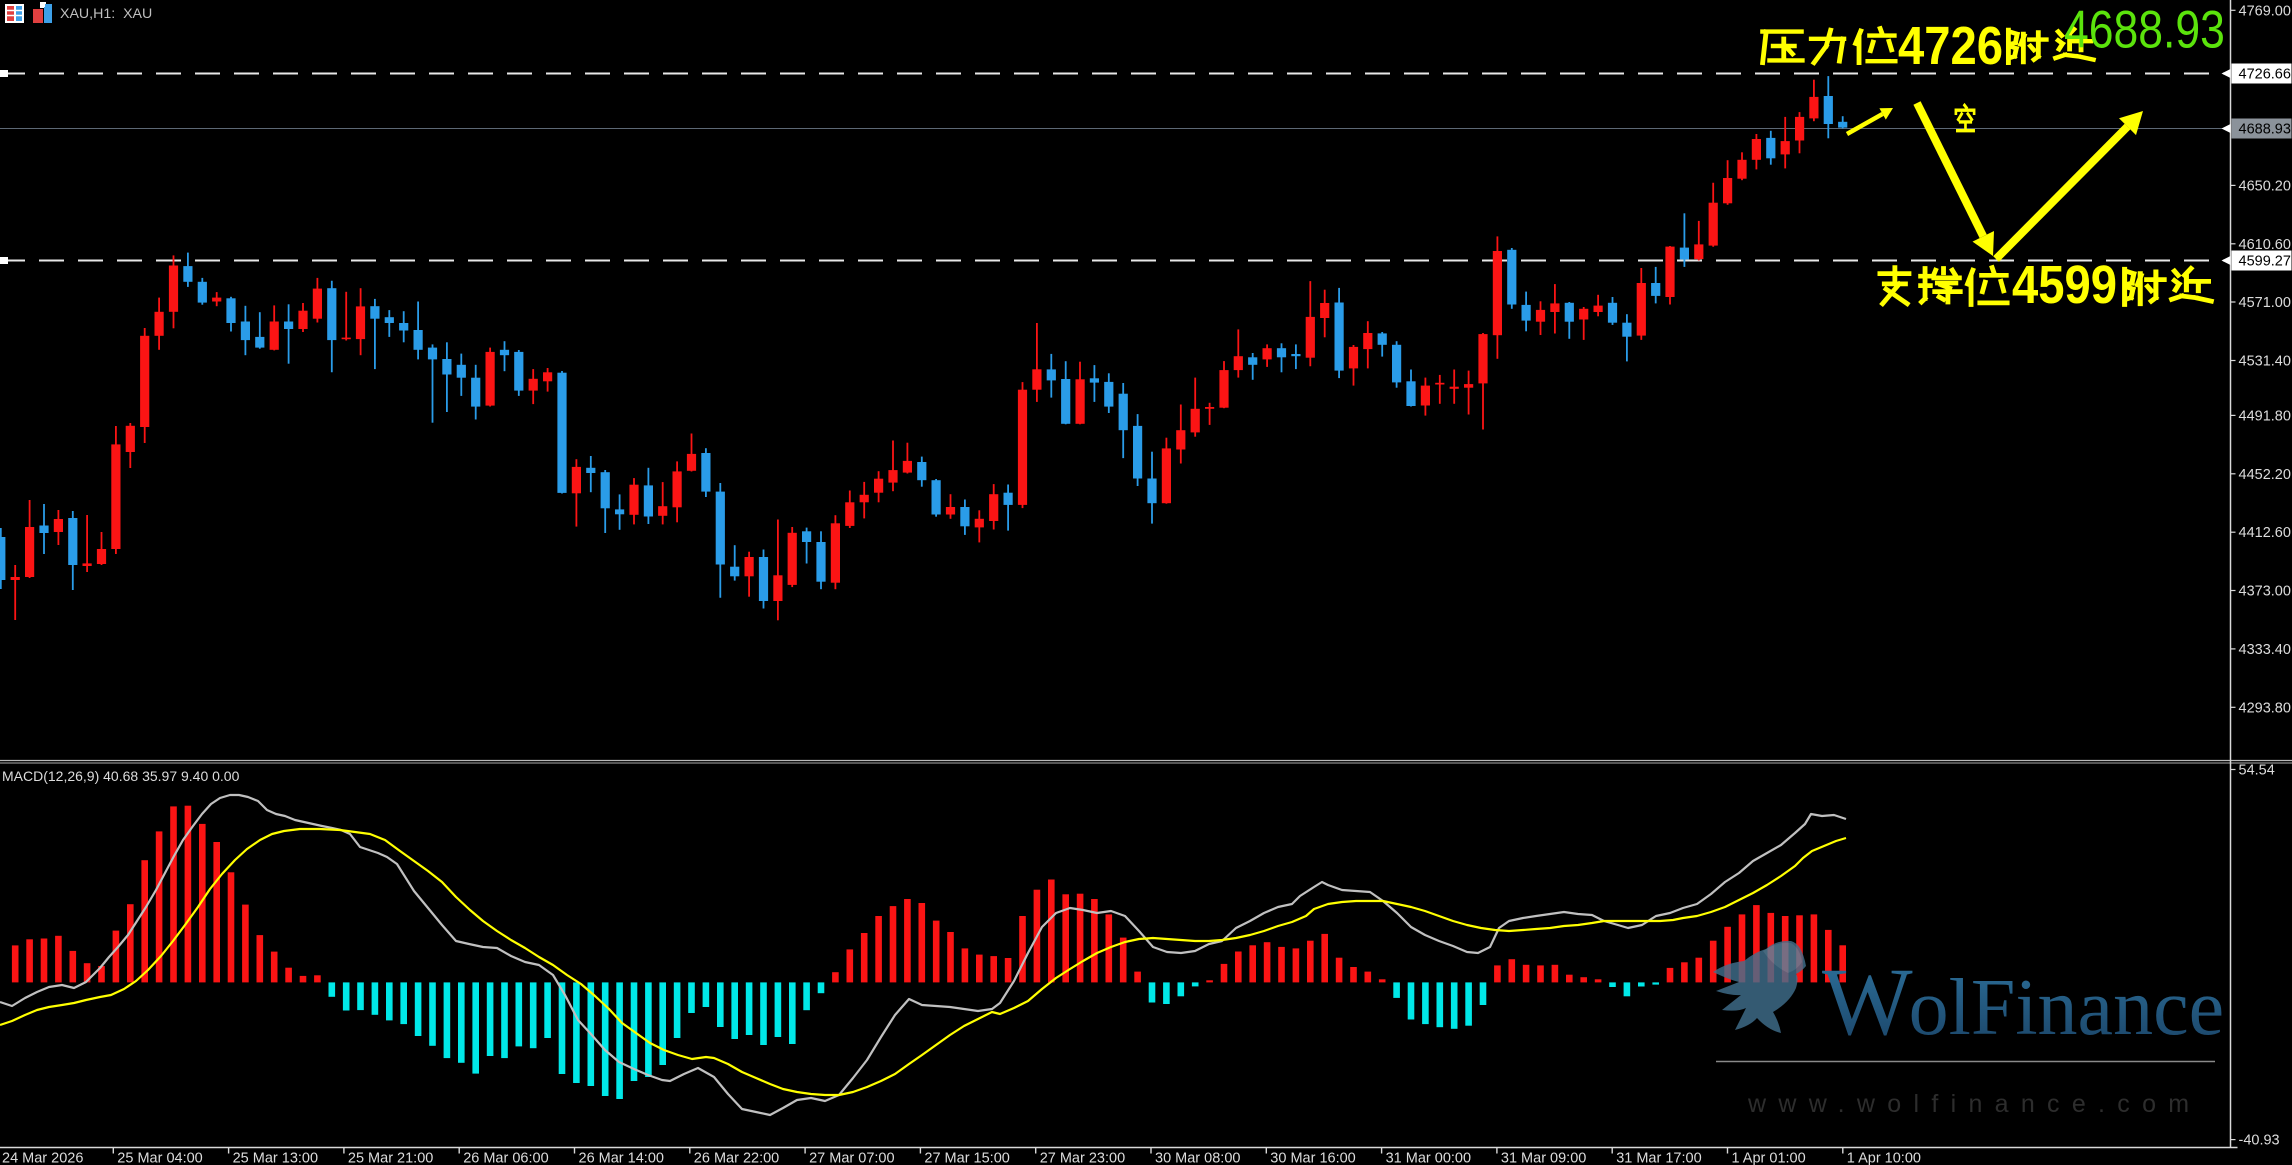  What do you see at coordinates (1312, 1158) in the screenshot?
I see `svg-text: 30 Mar 16:00` at bounding box center [1312, 1158].